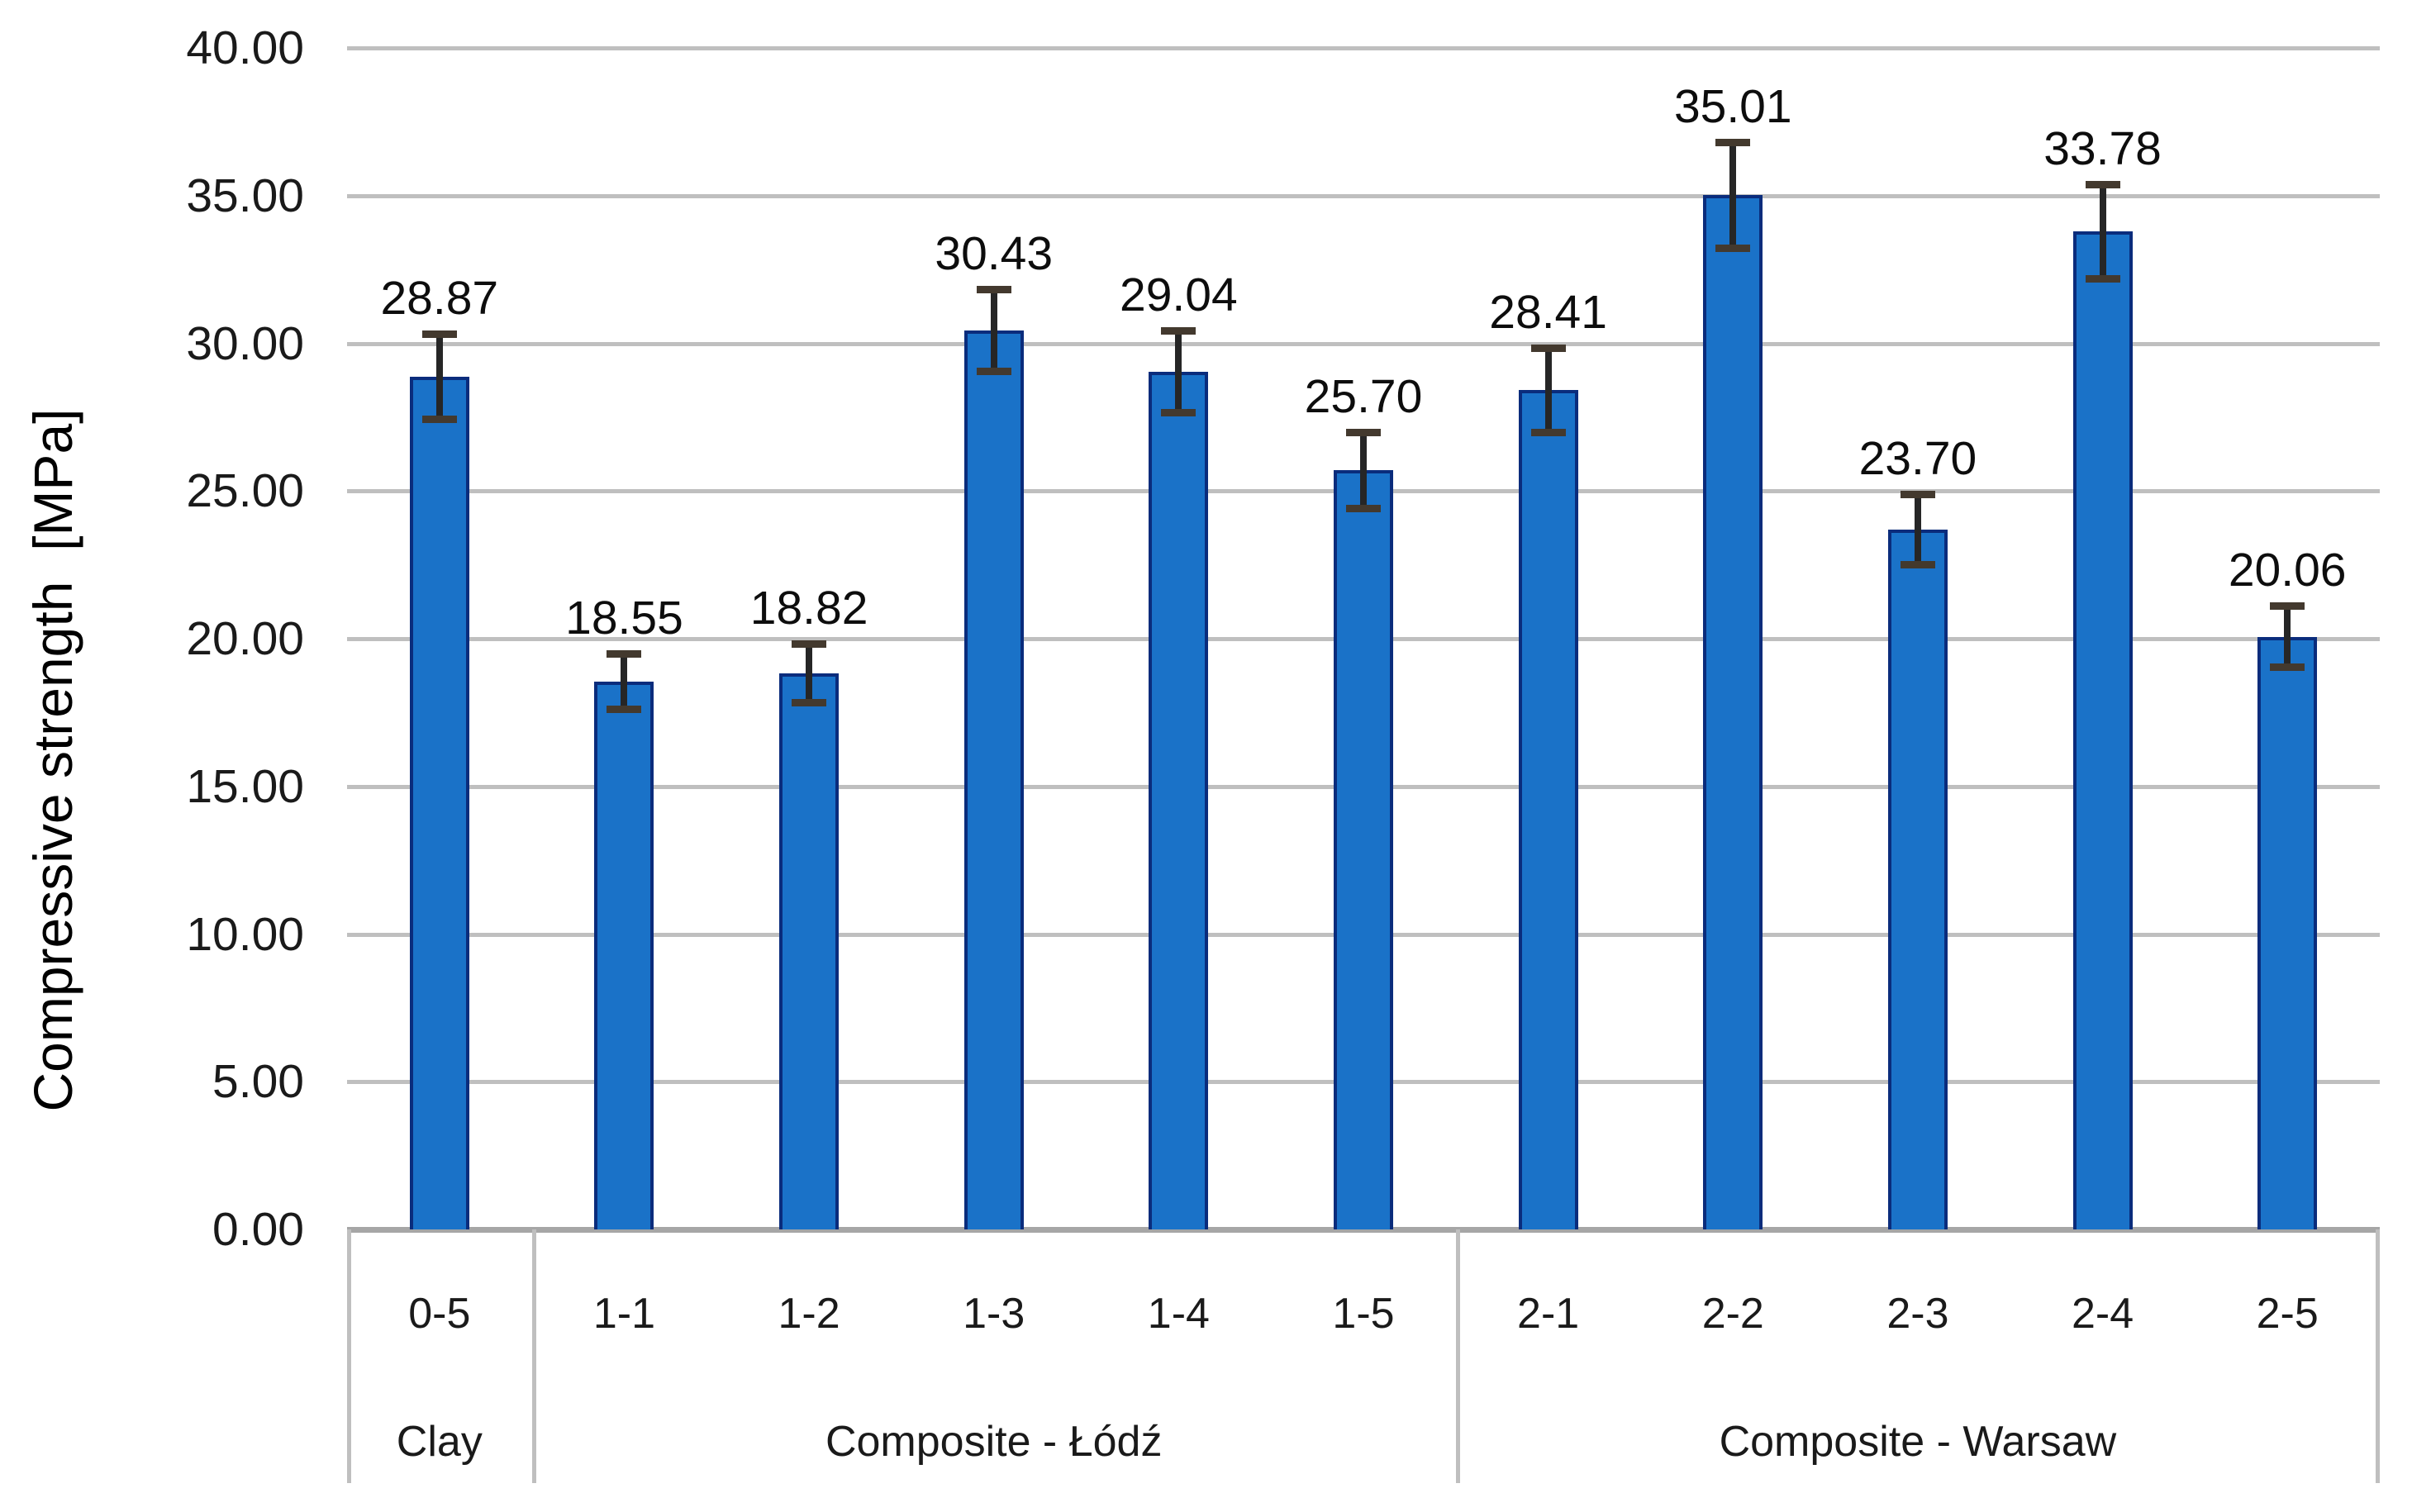 The image size is (2412, 1512). Describe the element at coordinates (245, 491) in the screenshot. I see `y-tick-label: 25.00` at that location.